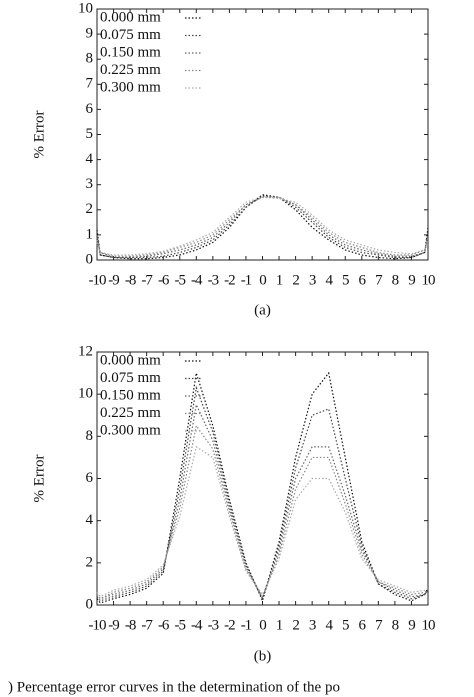  I want to click on chart-caption: (a), so click(262, 310).